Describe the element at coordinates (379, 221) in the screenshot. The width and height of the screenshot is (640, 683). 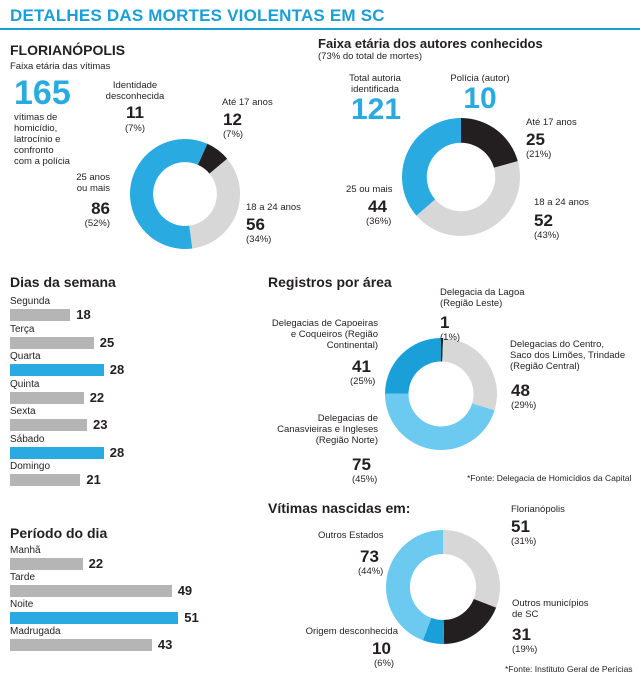
I see `pct-25mais-authors: (36%)` at that location.